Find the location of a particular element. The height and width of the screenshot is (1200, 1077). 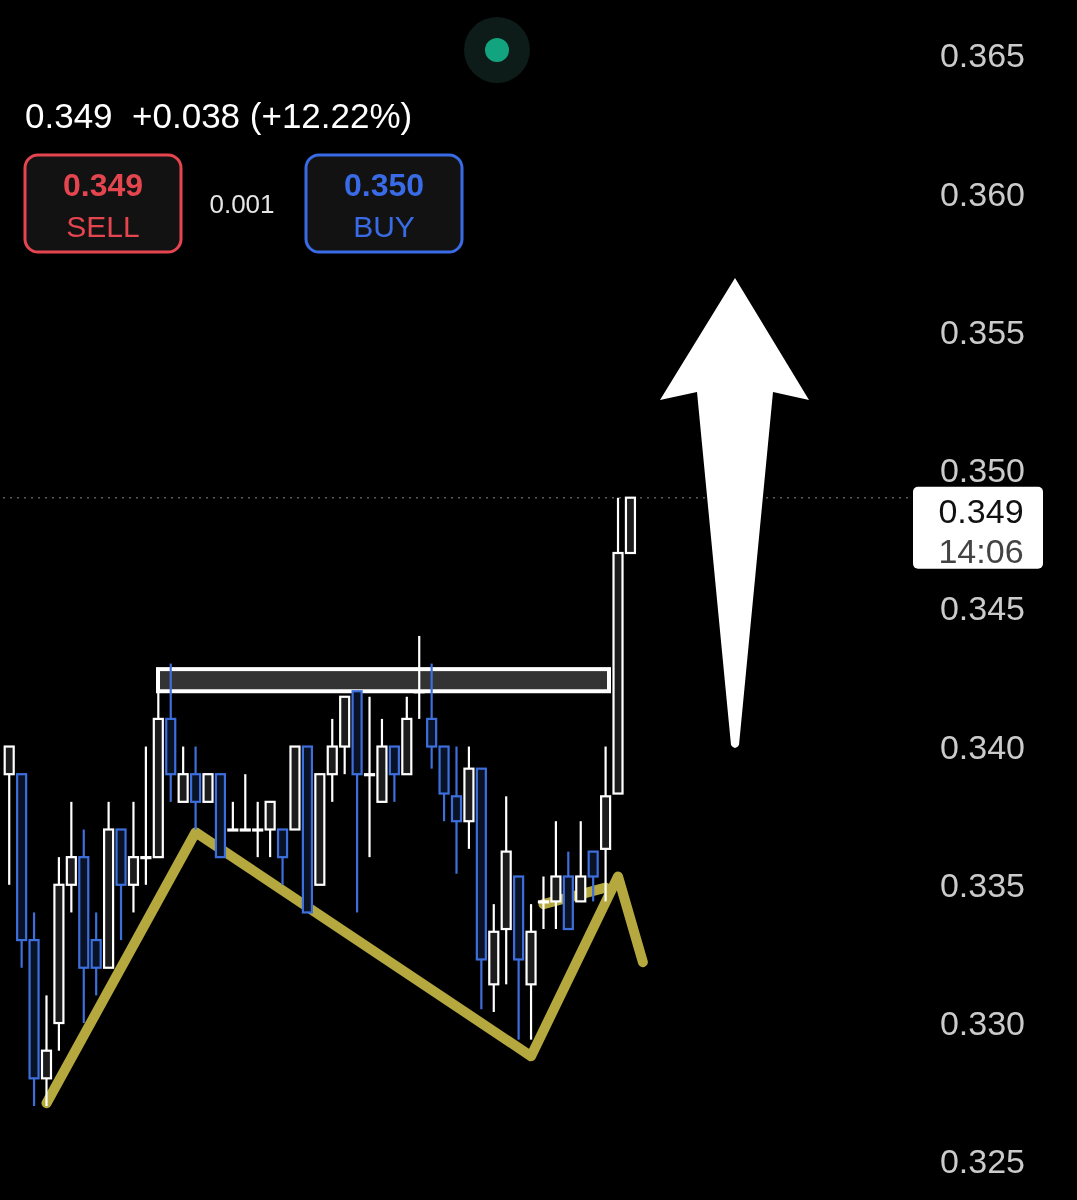

y-tick-label: 0.355 is located at coordinates (982, 331).